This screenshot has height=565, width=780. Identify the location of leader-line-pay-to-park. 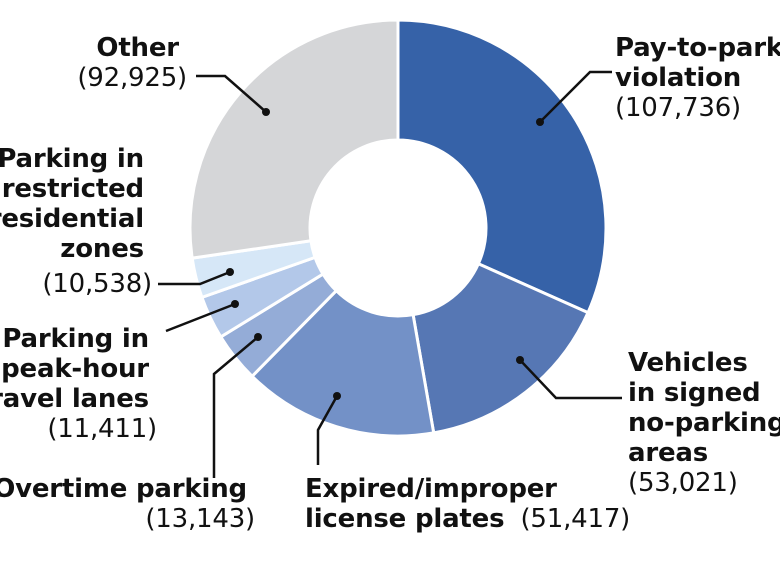
(575, 96).